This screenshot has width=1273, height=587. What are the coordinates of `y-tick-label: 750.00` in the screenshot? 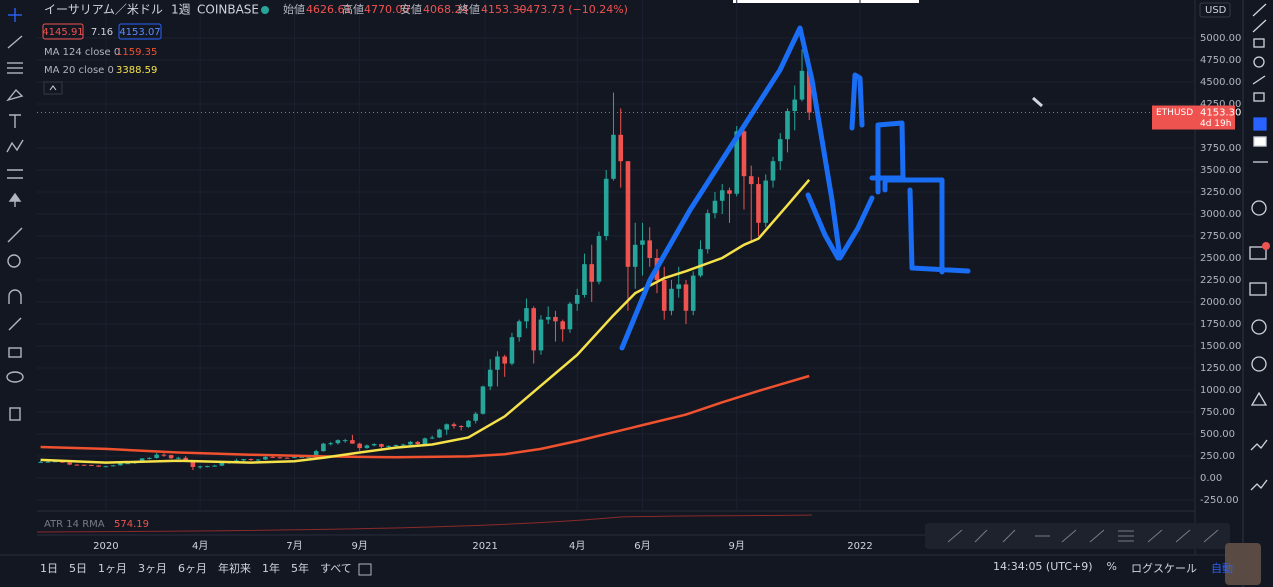 It's located at (1217, 412).